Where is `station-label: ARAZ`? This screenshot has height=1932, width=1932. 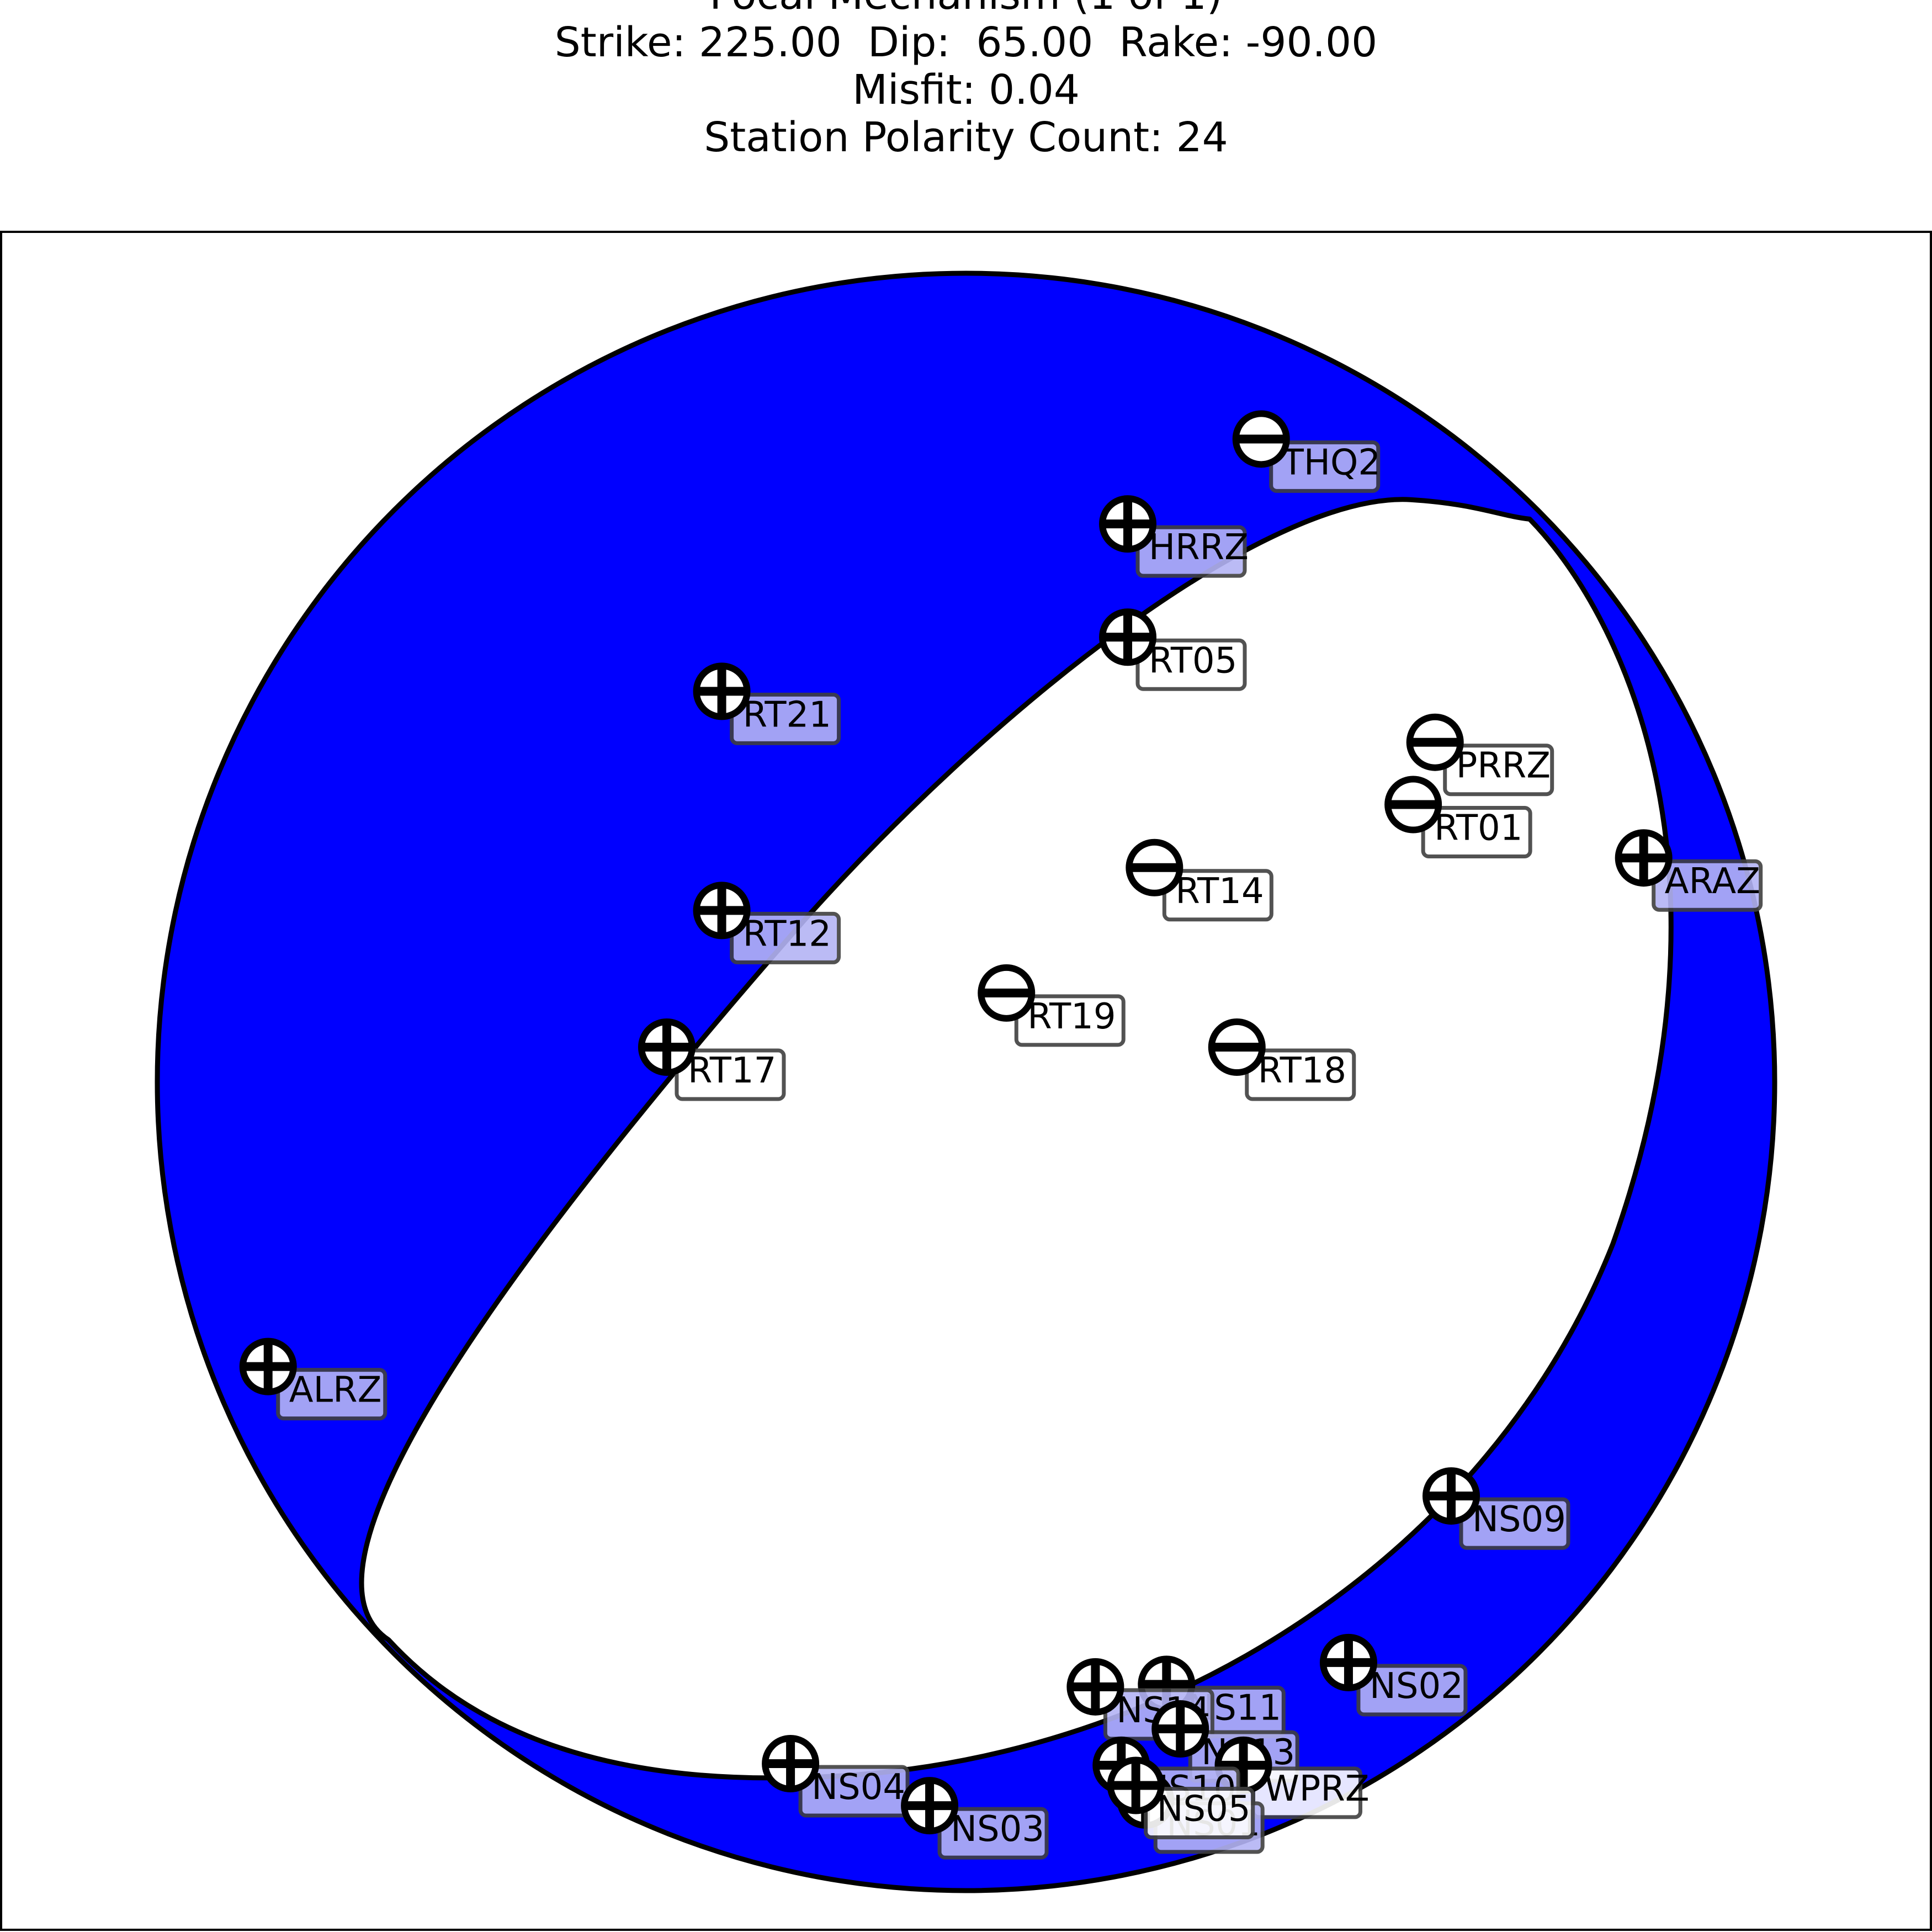
station-label: ARAZ is located at coordinates (1712, 882).